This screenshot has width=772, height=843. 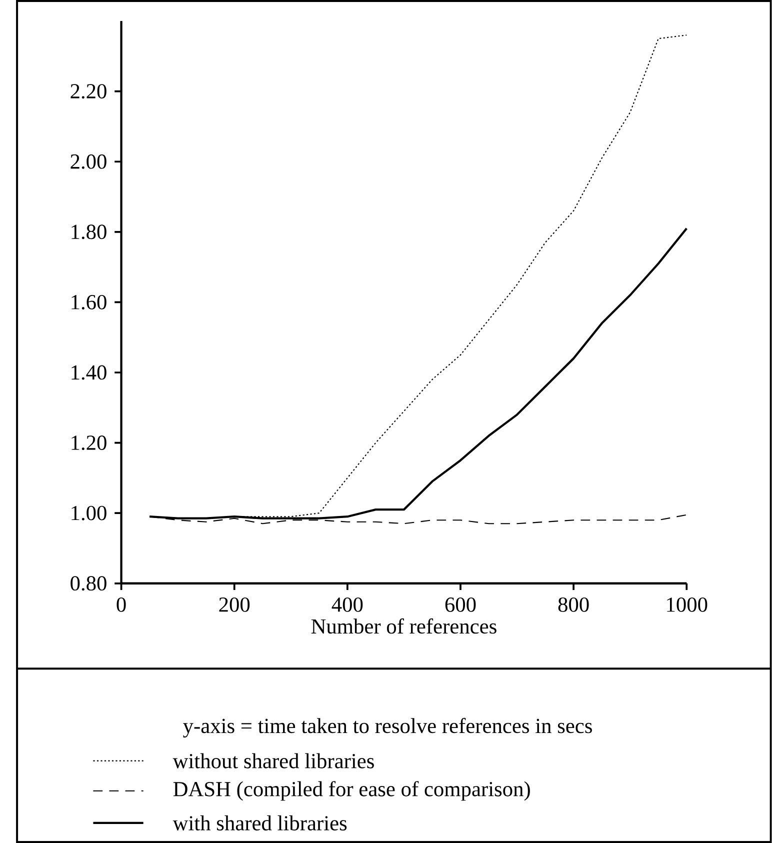 What do you see at coordinates (88, 91) in the screenshot?
I see `y-tick-label: 2.20` at bounding box center [88, 91].